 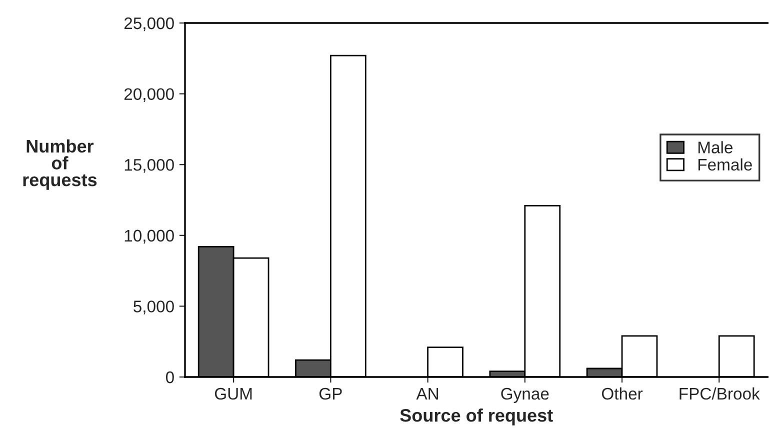 What do you see at coordinates (525, 395) in the screenshot?
I see `x-tick-label: Gynae` at bounding box center [525, 395].